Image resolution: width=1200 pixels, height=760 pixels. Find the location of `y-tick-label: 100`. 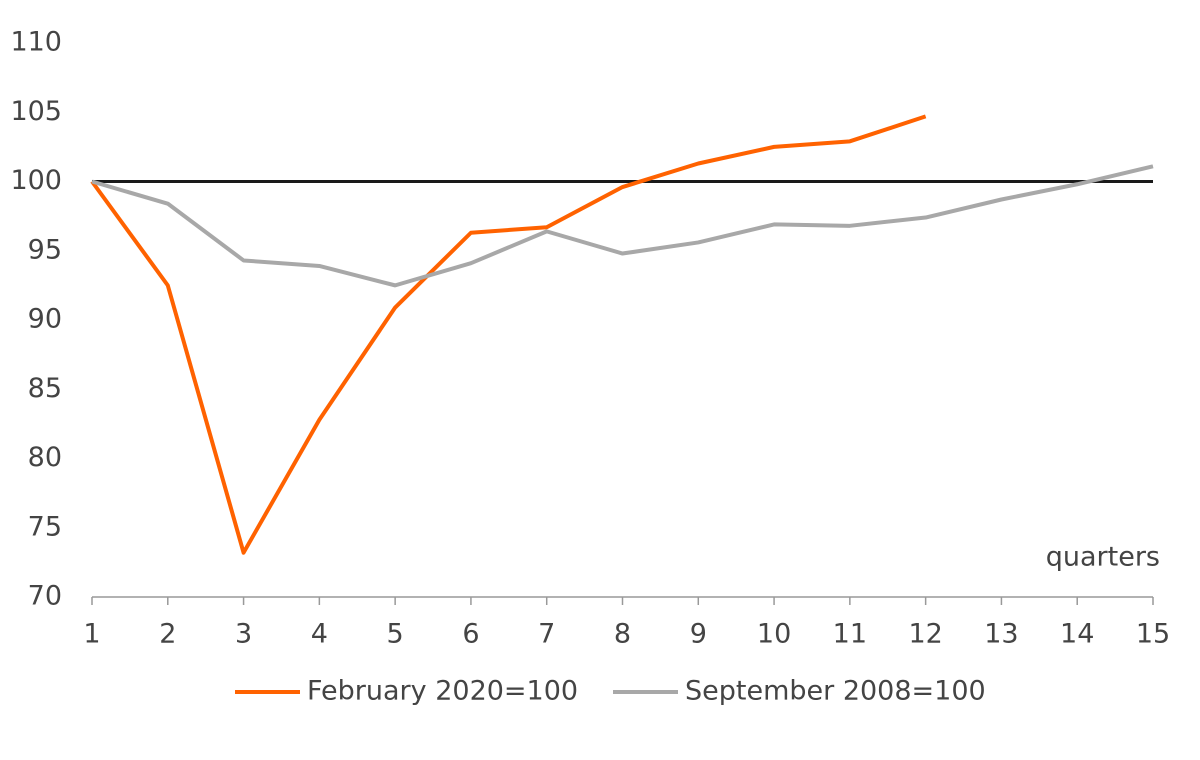

y-tick-label: 100 is located at coordinates (36, 180).